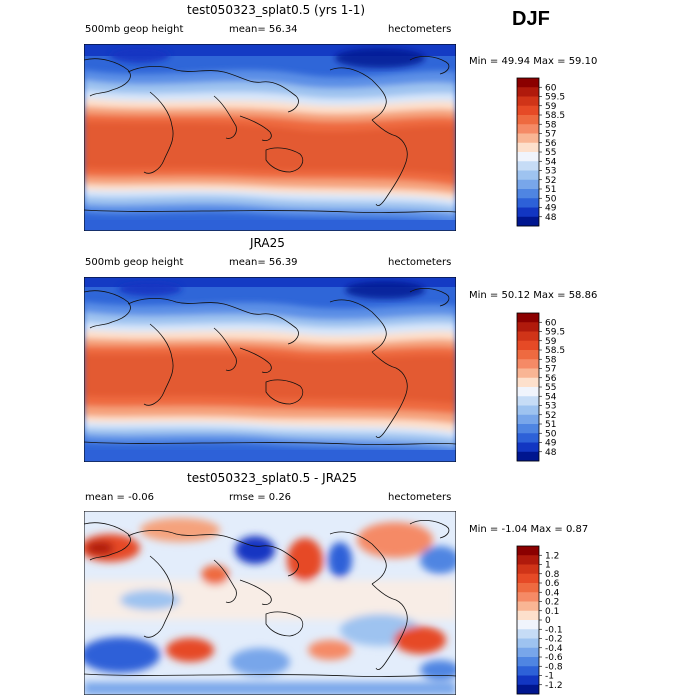  What do you see at coordinates (551, 209) in the screenshot?
I see `colorbar-label: 49` at bounding box center [551, 209].